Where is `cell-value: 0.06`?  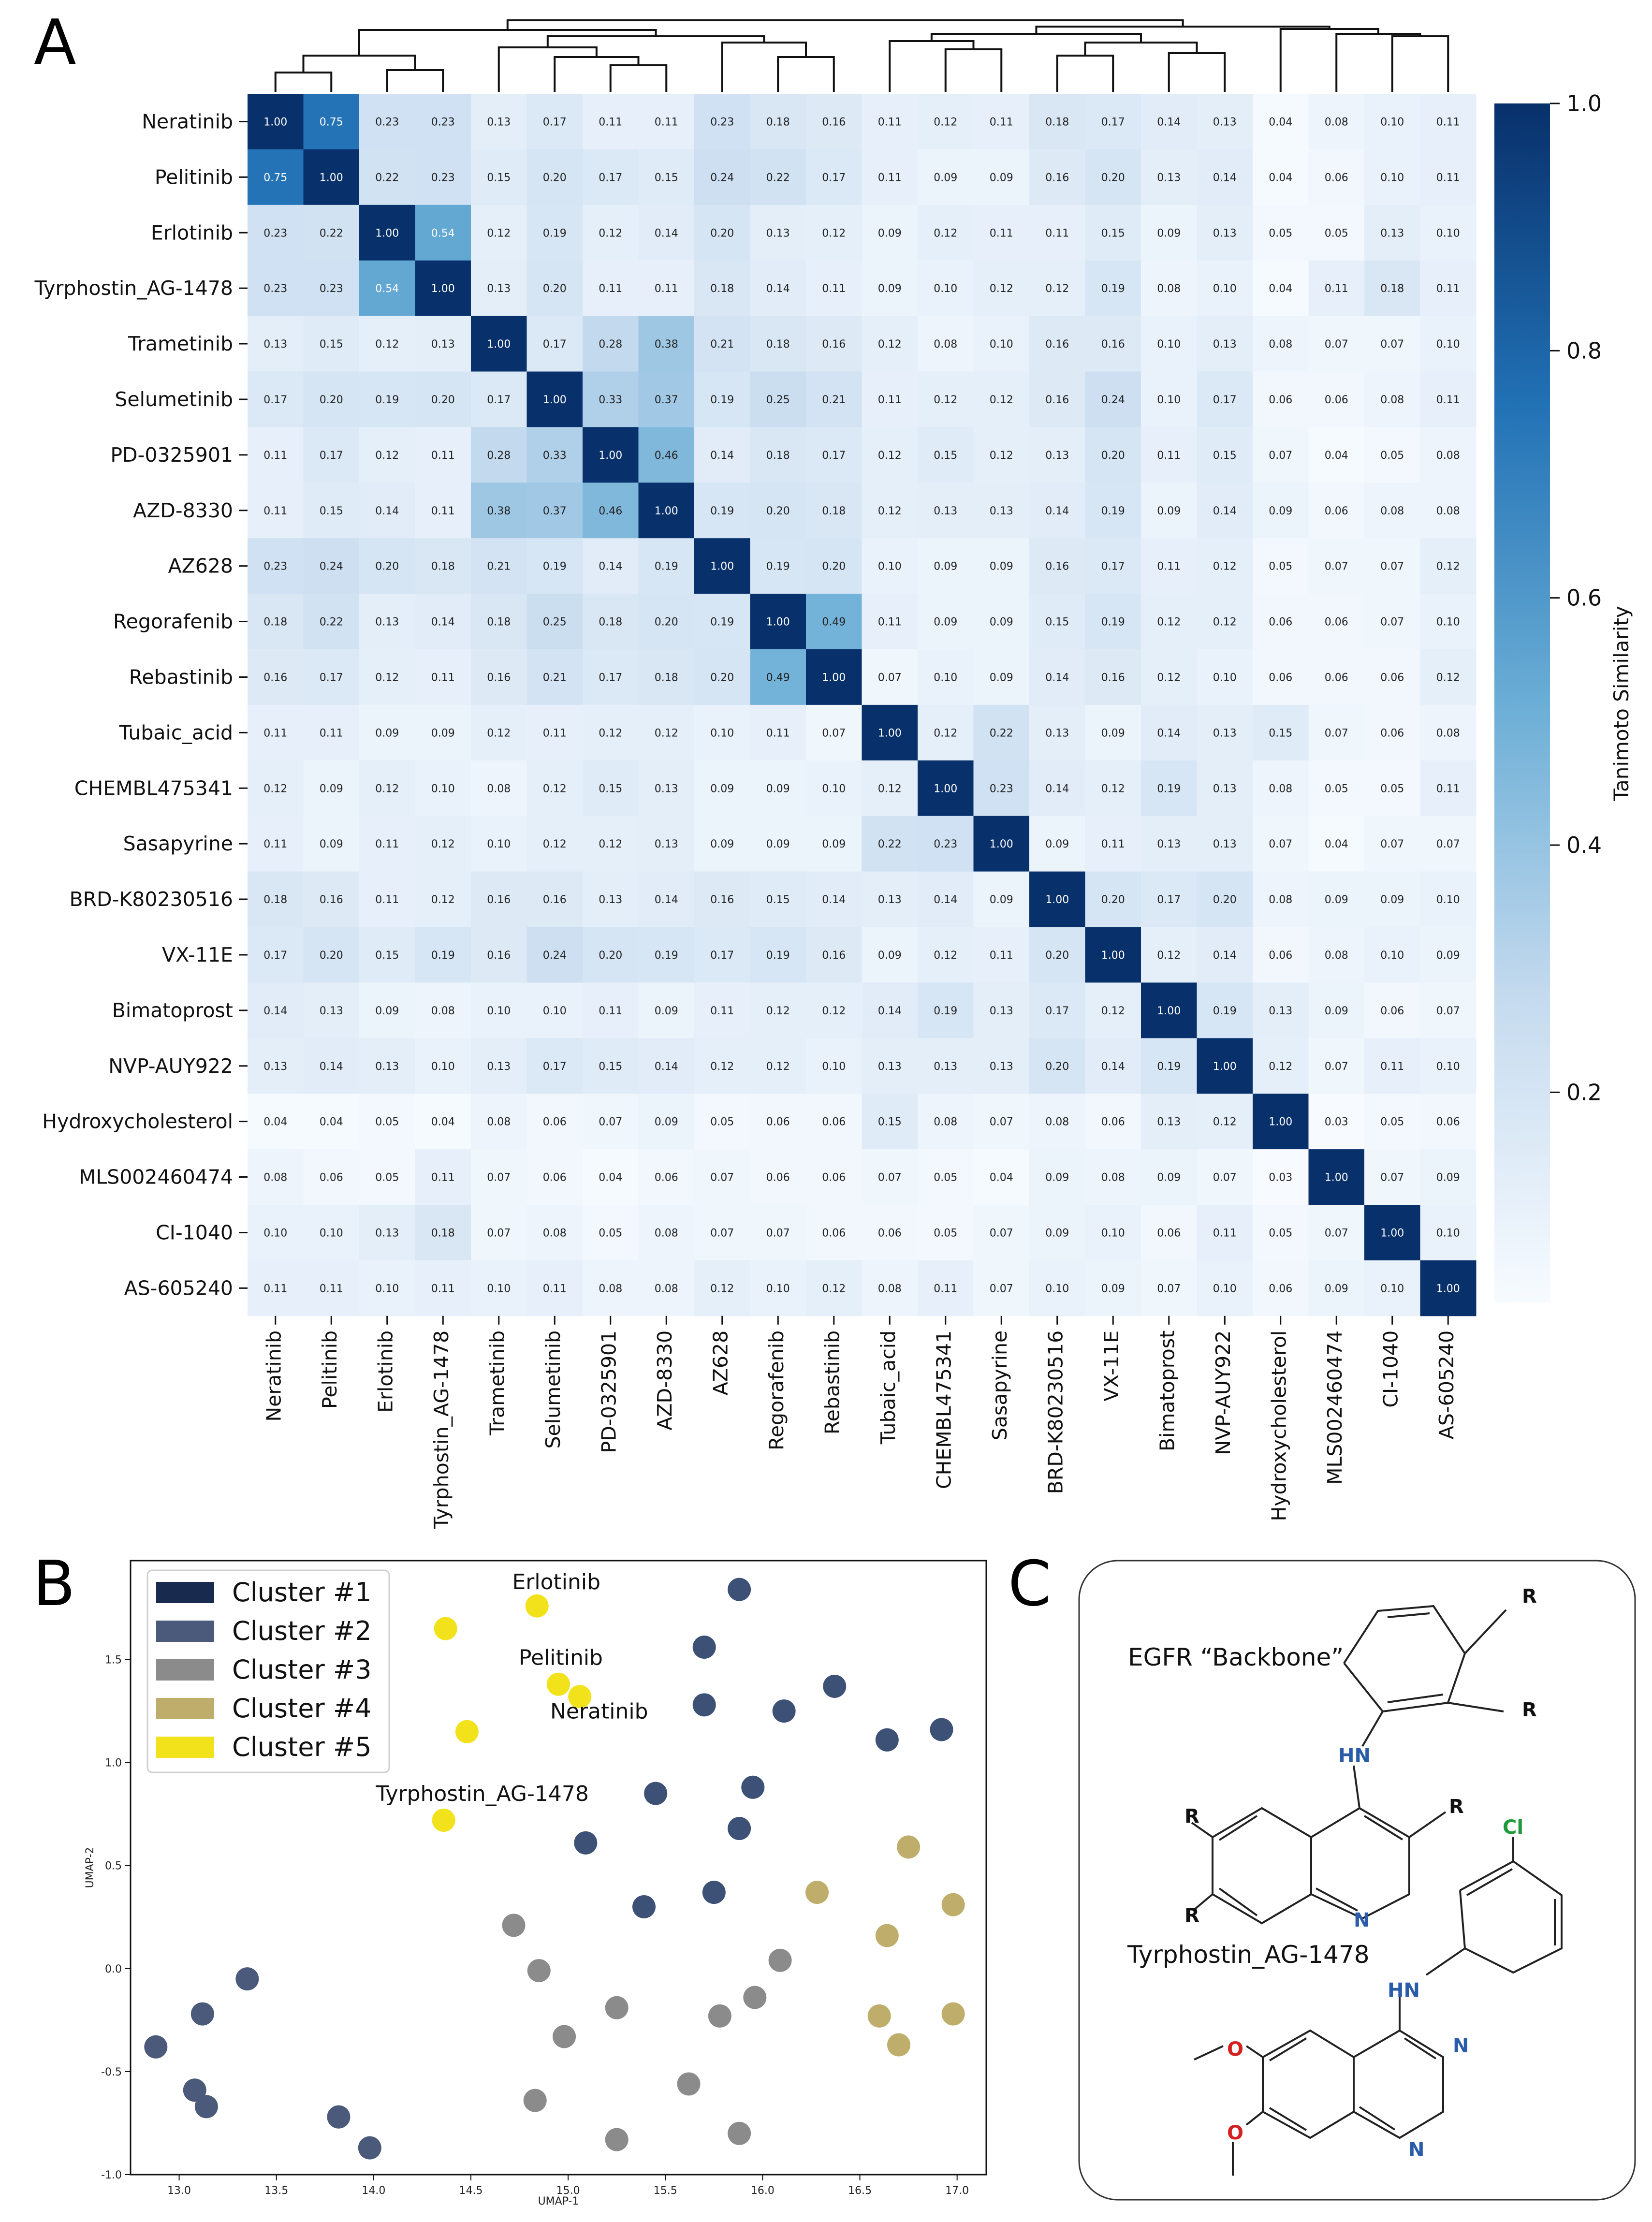
cell-value: 0.06 is located at coordinates (1337, 511).